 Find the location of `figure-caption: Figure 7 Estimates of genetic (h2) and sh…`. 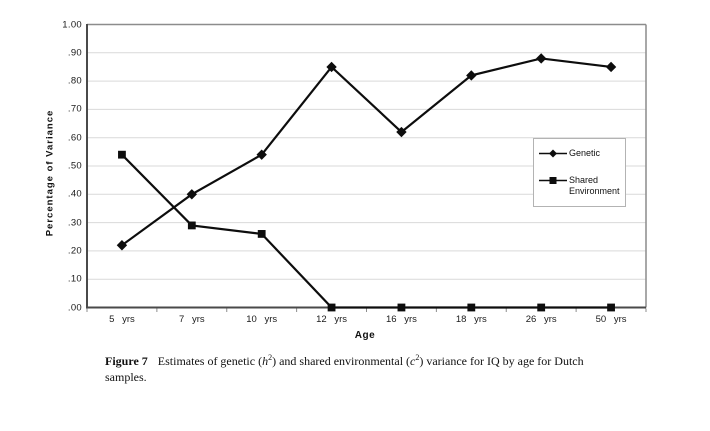

figure-caption: Figure 7 Estimates of genetic (h2) and sh… is located at coordinates (365, 367).